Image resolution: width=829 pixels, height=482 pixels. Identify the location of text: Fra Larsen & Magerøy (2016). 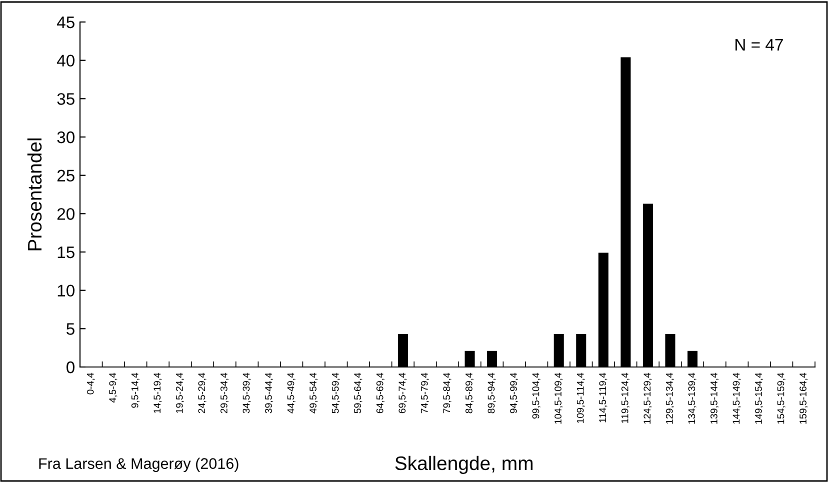
(138, 465).